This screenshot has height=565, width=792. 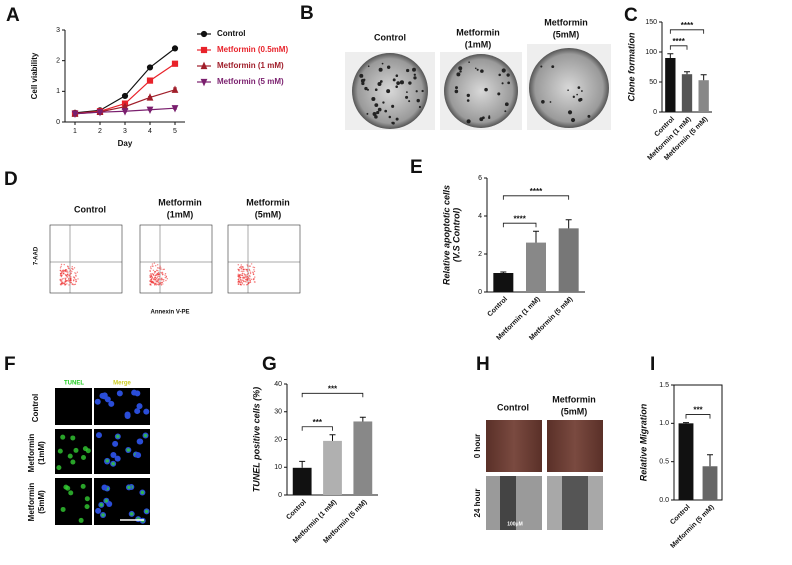 I want to click on x-tick-label: 3, so click(x=125, y=131).